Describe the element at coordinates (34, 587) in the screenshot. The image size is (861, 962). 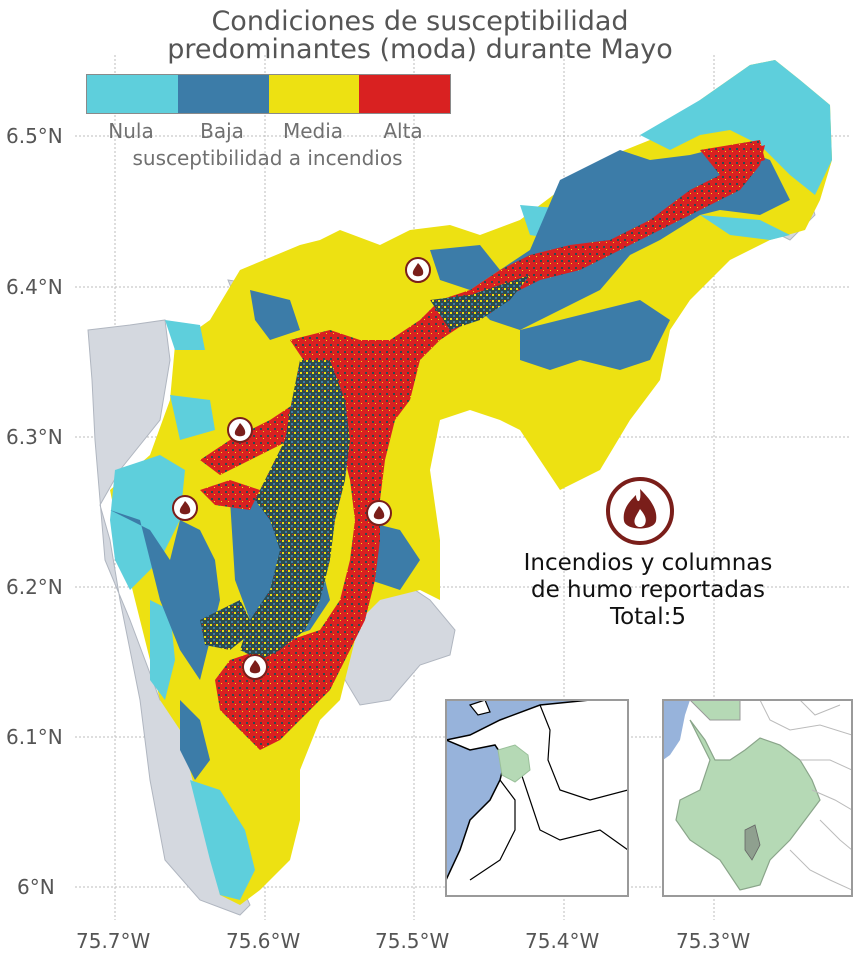
I see `lat-tick-label: 6.2°N` at that location.